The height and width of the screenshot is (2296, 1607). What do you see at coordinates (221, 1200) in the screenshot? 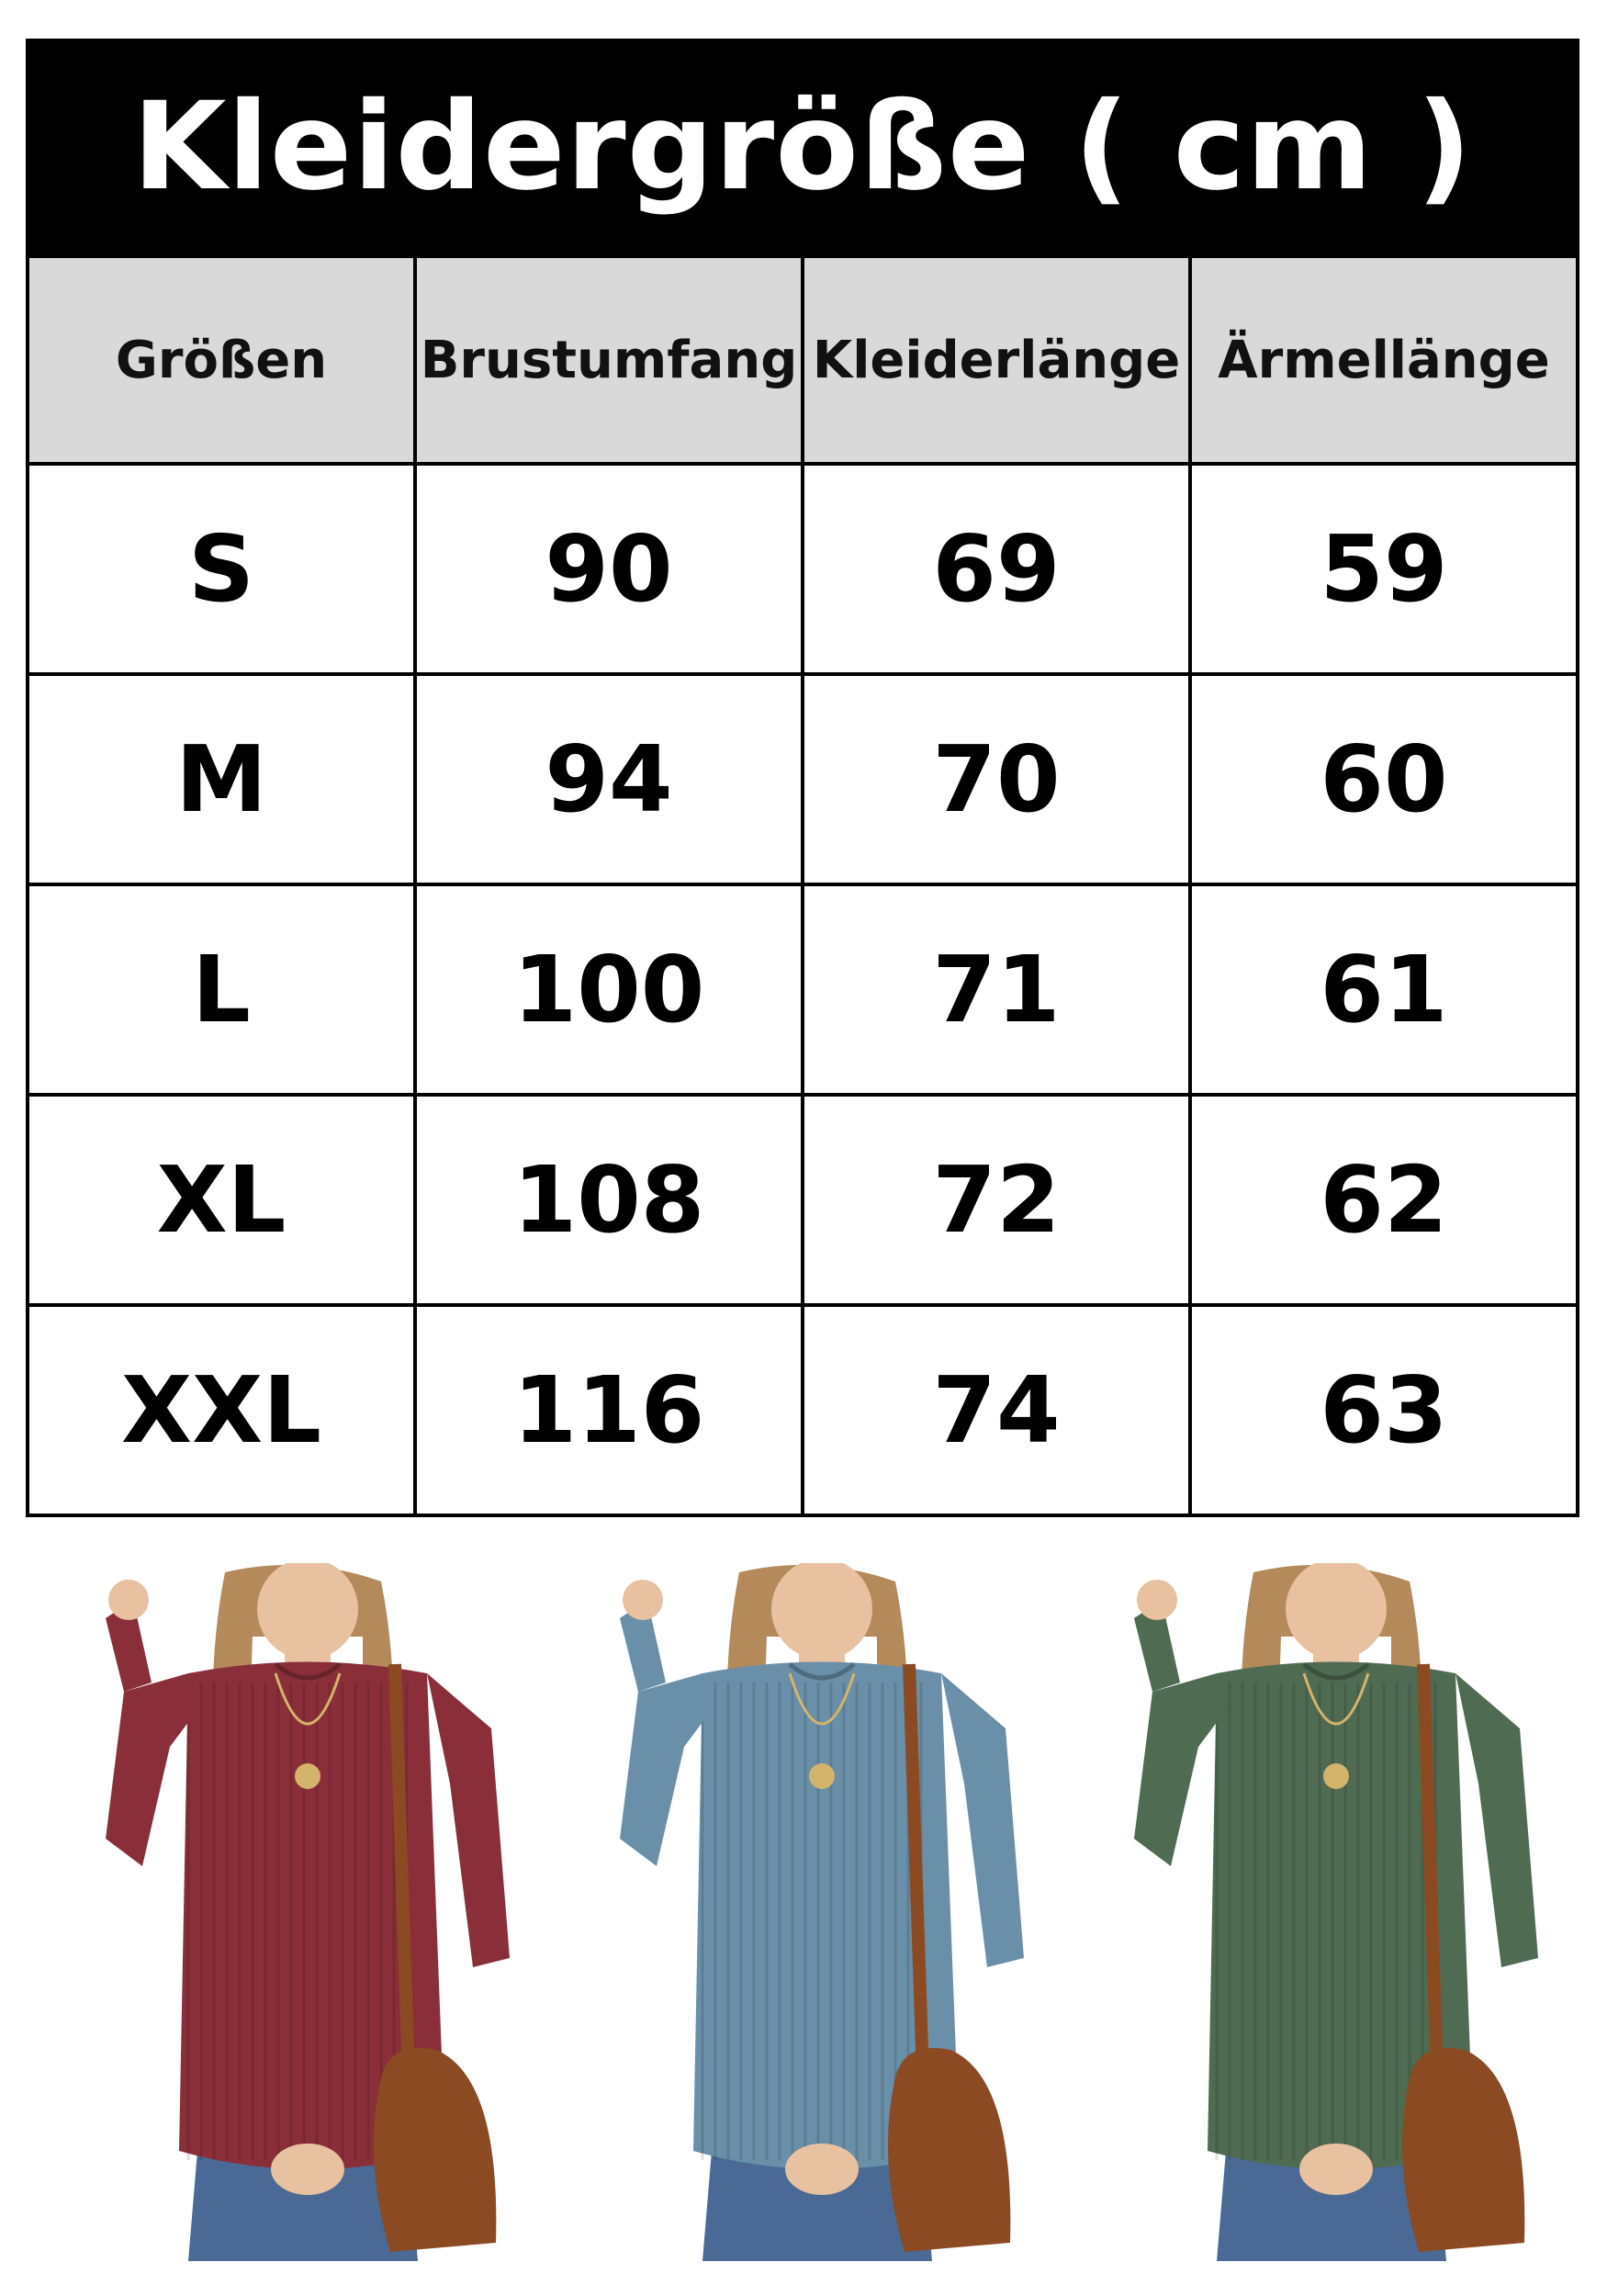
I see `size-cell: XL` at bounding box center [221, 1200].